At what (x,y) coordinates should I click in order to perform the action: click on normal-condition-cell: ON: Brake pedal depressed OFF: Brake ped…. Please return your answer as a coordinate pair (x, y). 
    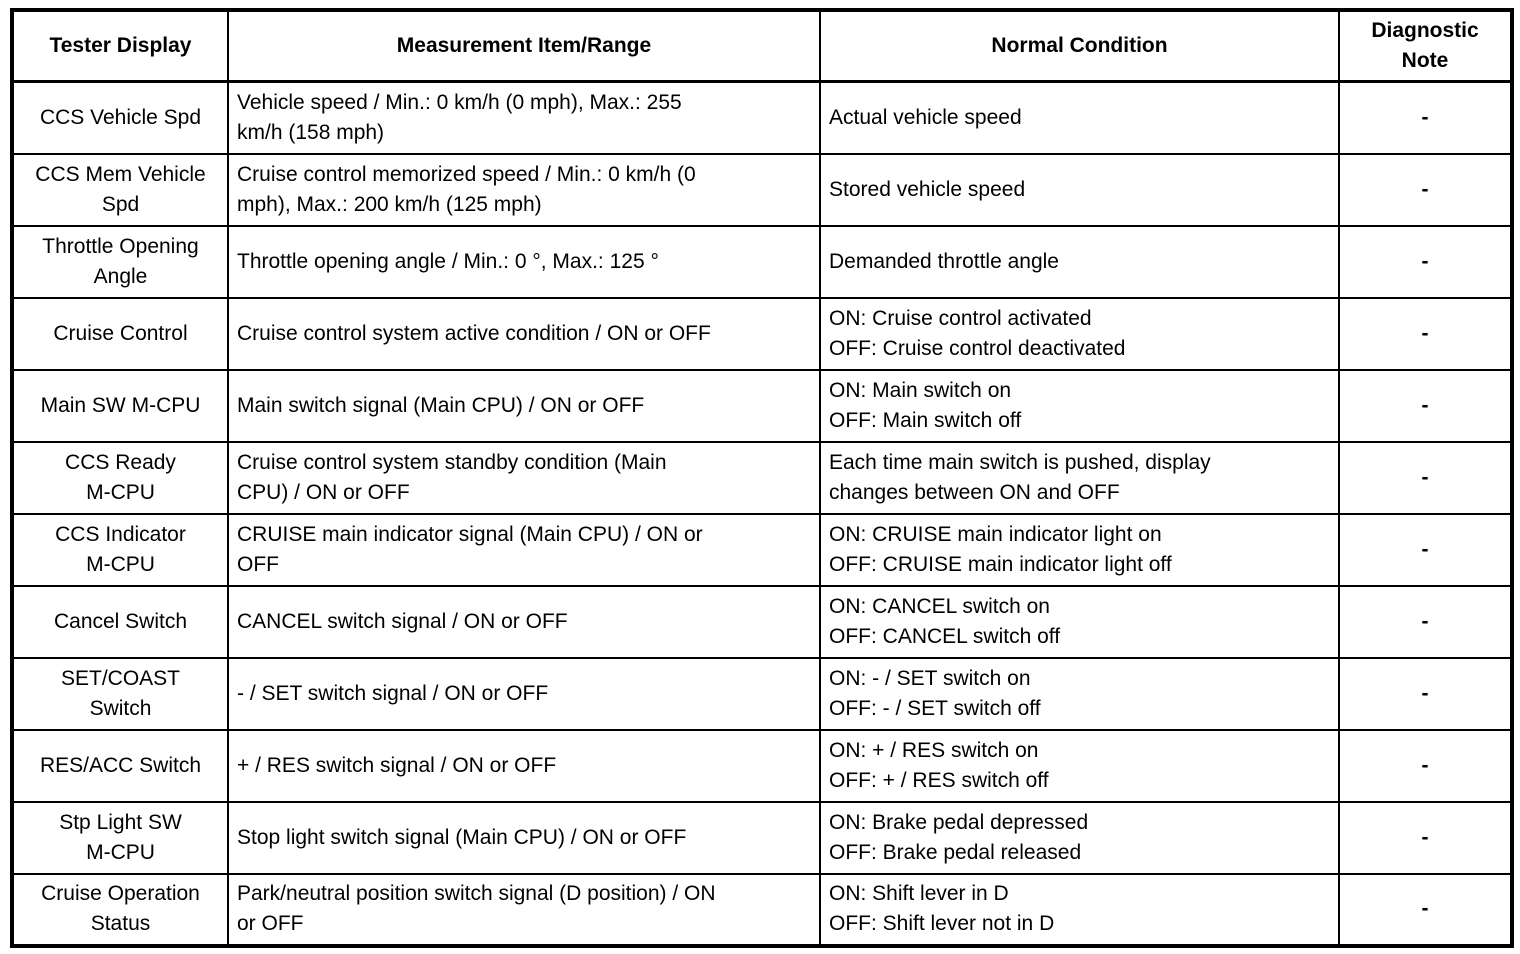
    Looking at the image, I should click on (1079, 837).